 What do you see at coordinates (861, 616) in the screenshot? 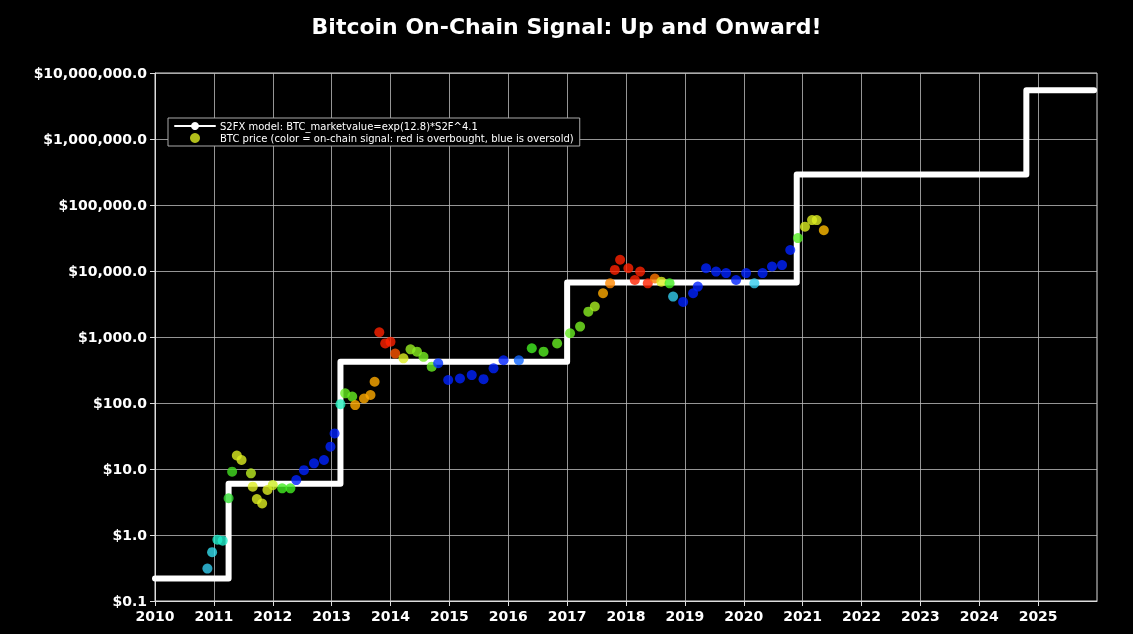
I see `x-tick-label: 2022` at bounding box center [861, 616].